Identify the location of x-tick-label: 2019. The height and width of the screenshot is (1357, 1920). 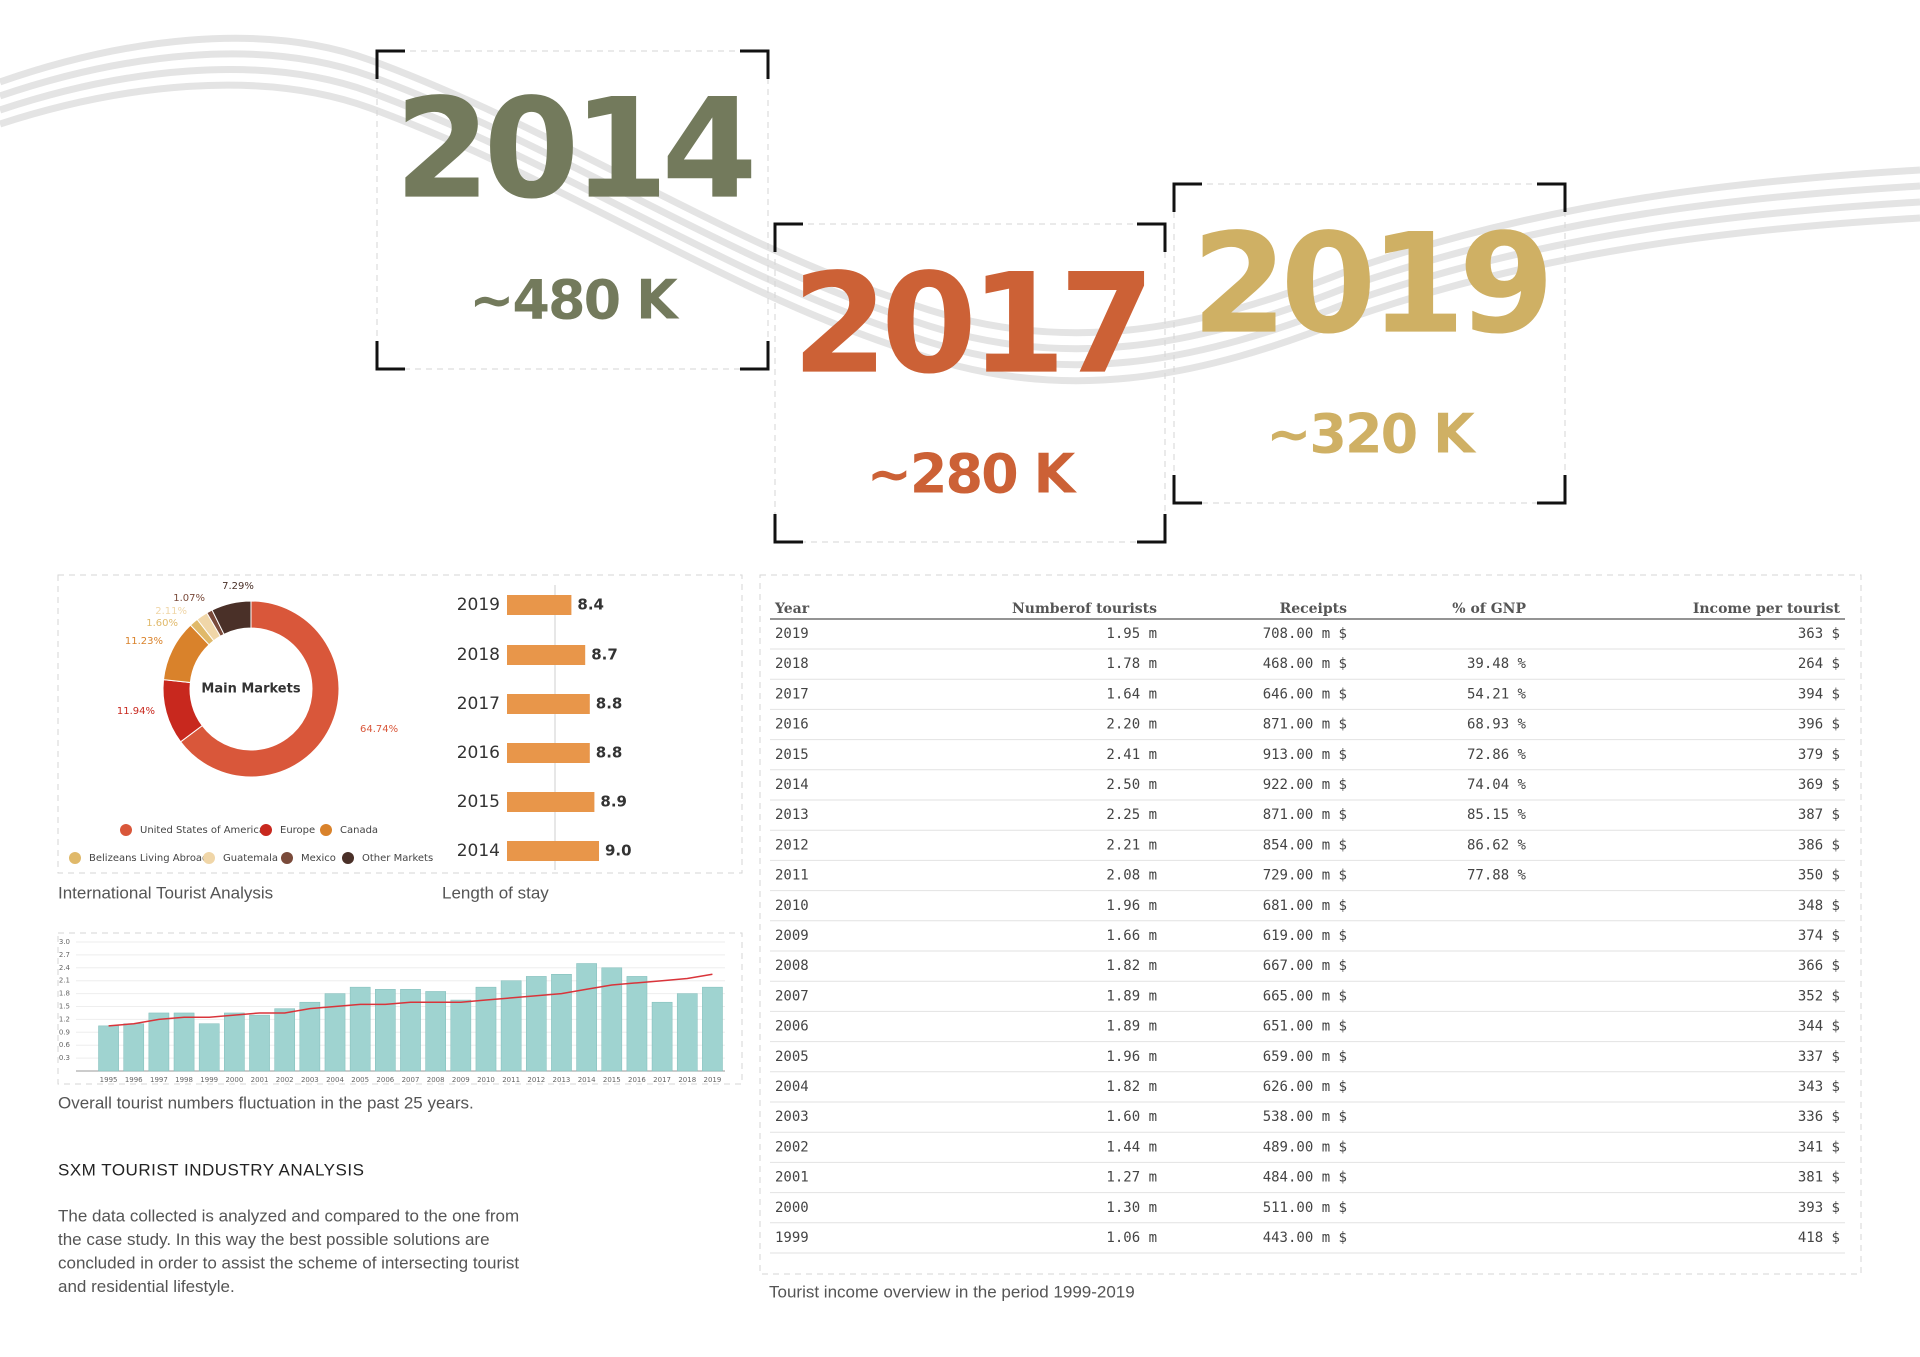
(713, 1080).